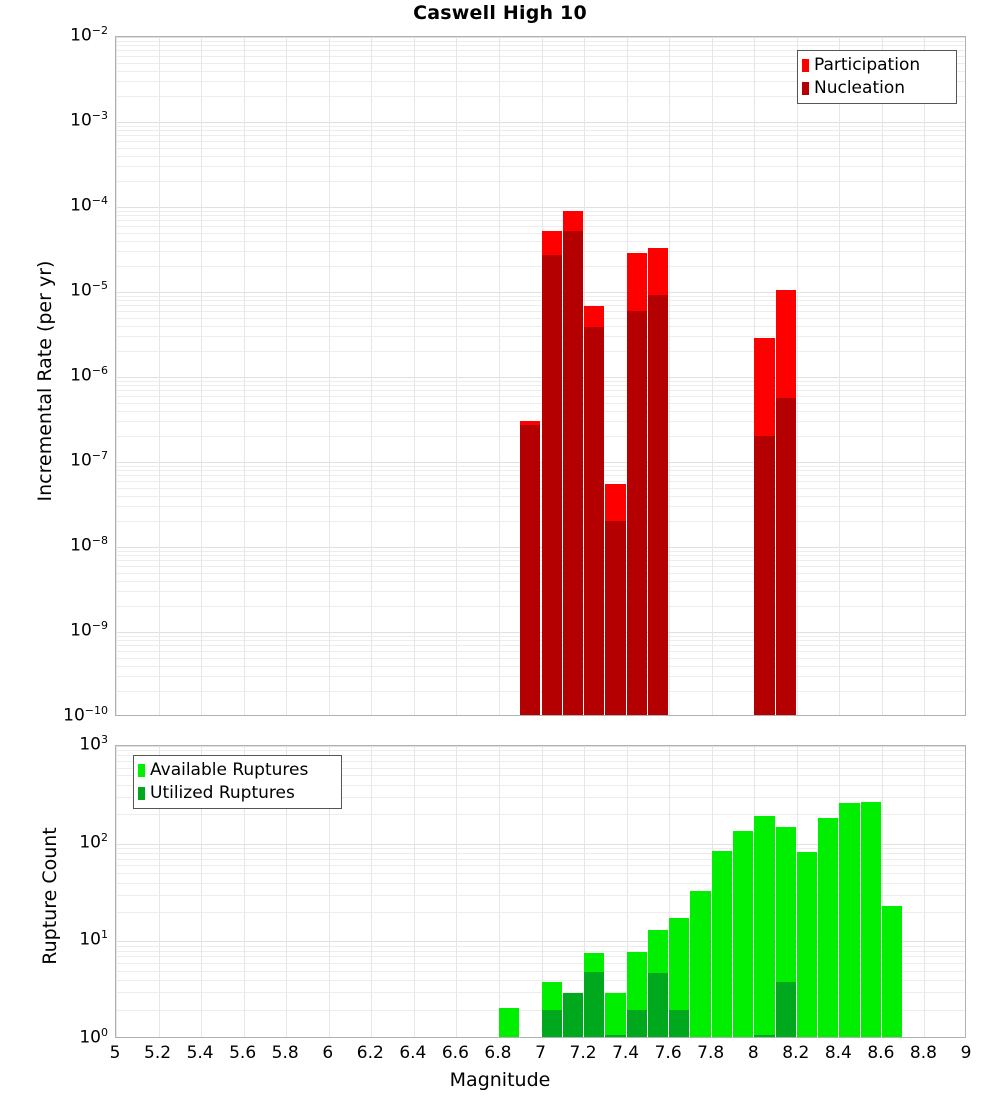 The width and height of the screenshot is (1000, 1100). Describe the element at coordinates (222, 793) in the screenshot. I see `legend-label: Utilized Ruptures` at that location.